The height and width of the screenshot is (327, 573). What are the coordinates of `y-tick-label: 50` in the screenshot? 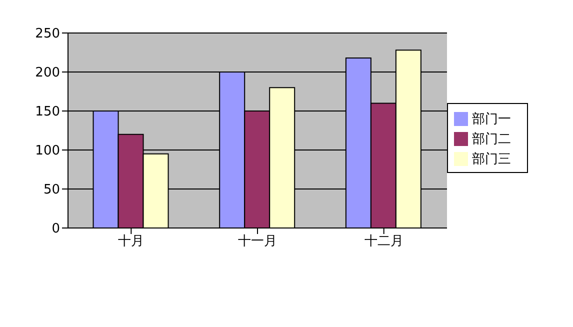 It's located at (51, 190).